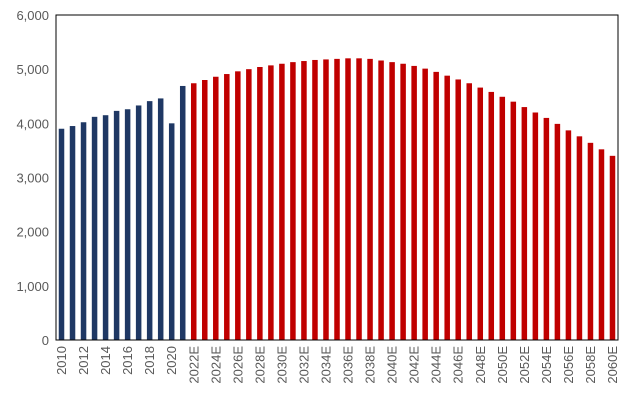  Describe the element at coordinates (227, 207) in the screenshot. I see `bar-2025E` at that location.